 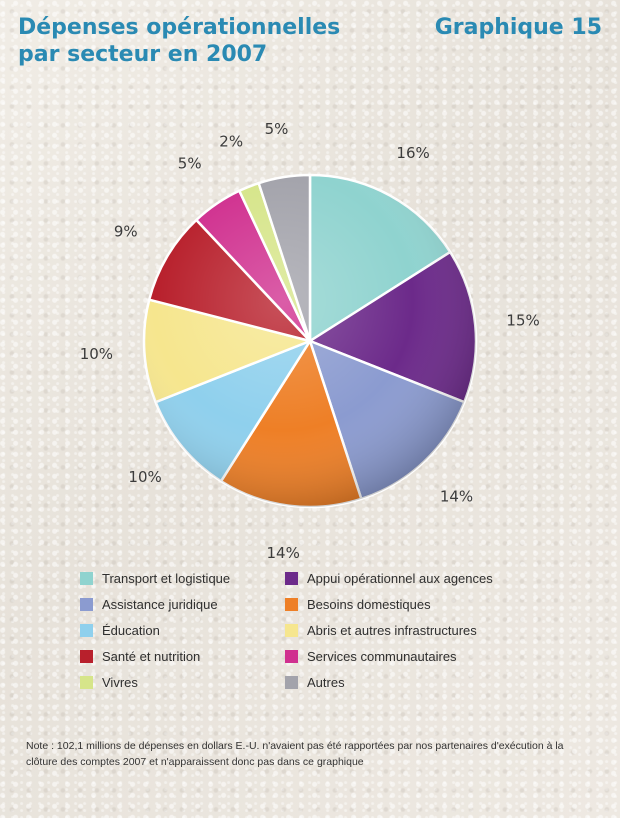 I want to click on legend-item-assistance-juridique: Assistance juridique, so click(x=149, y=604).